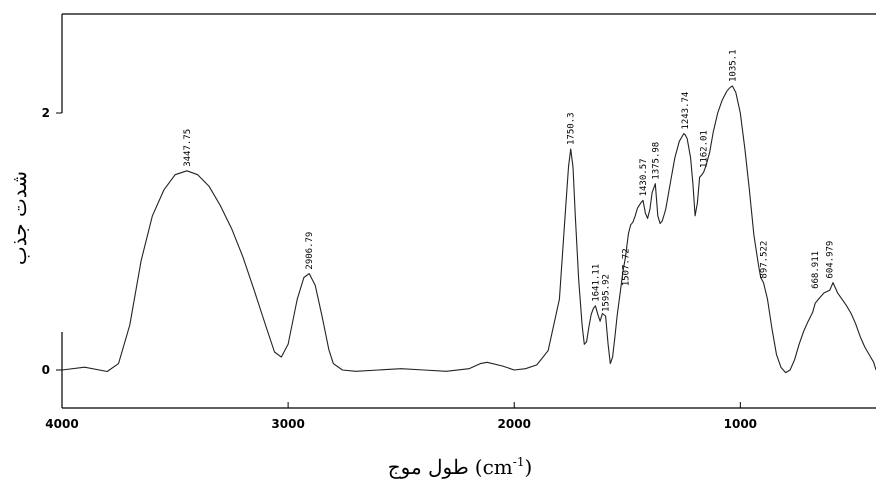  Describe the element at coordinates (572, 128) in the screenshot. I see `peak-label: 1750.3` at that location.